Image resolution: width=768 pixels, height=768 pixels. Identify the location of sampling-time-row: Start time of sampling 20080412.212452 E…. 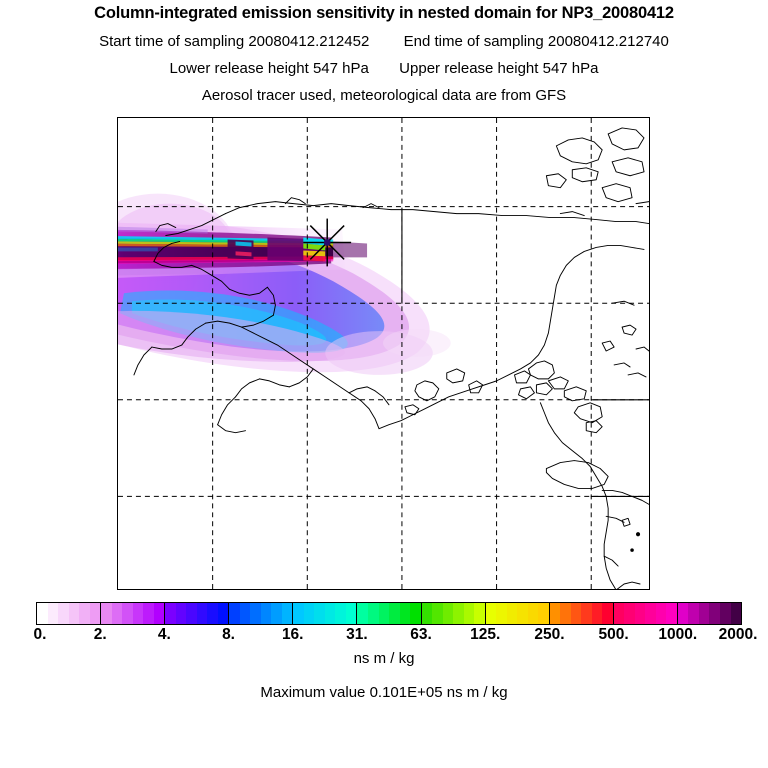
(384, 41).